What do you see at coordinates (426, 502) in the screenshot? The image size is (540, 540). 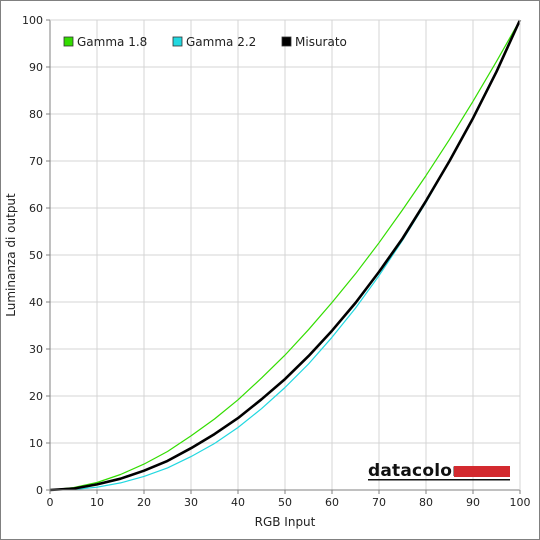 I see `x-tick-label: 80` at bounding box center [426, 502].